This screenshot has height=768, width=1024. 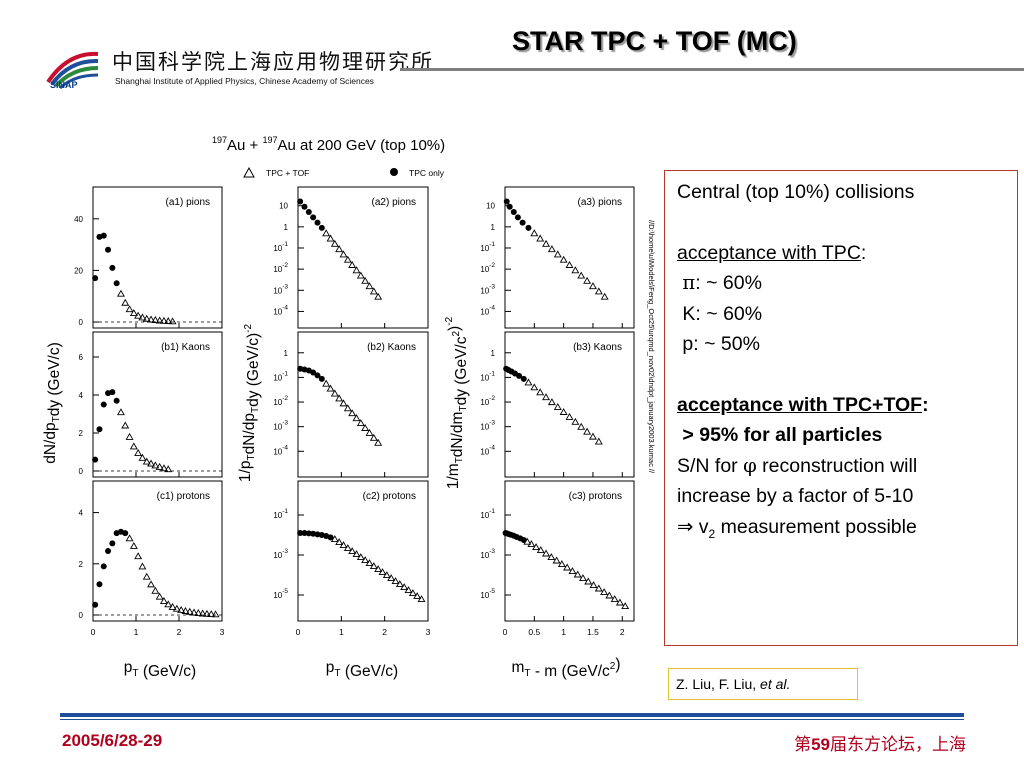 What do you see at coordinates (222, 632) in the screenshot?
I see `x-tick-label: 3` at bounding box center [222, 632].